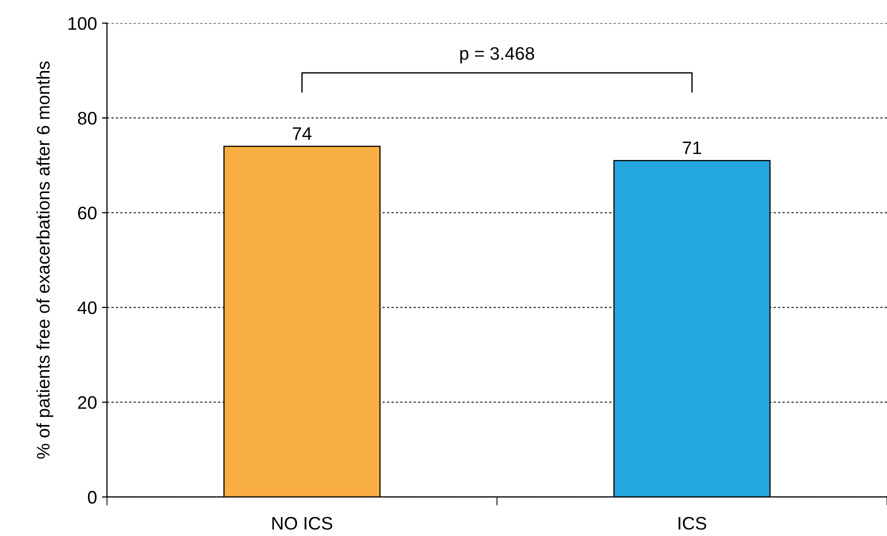  Describe the element at coordinates (87, 213) in the screenshot. I see `y-tick-label: 60` at that location.